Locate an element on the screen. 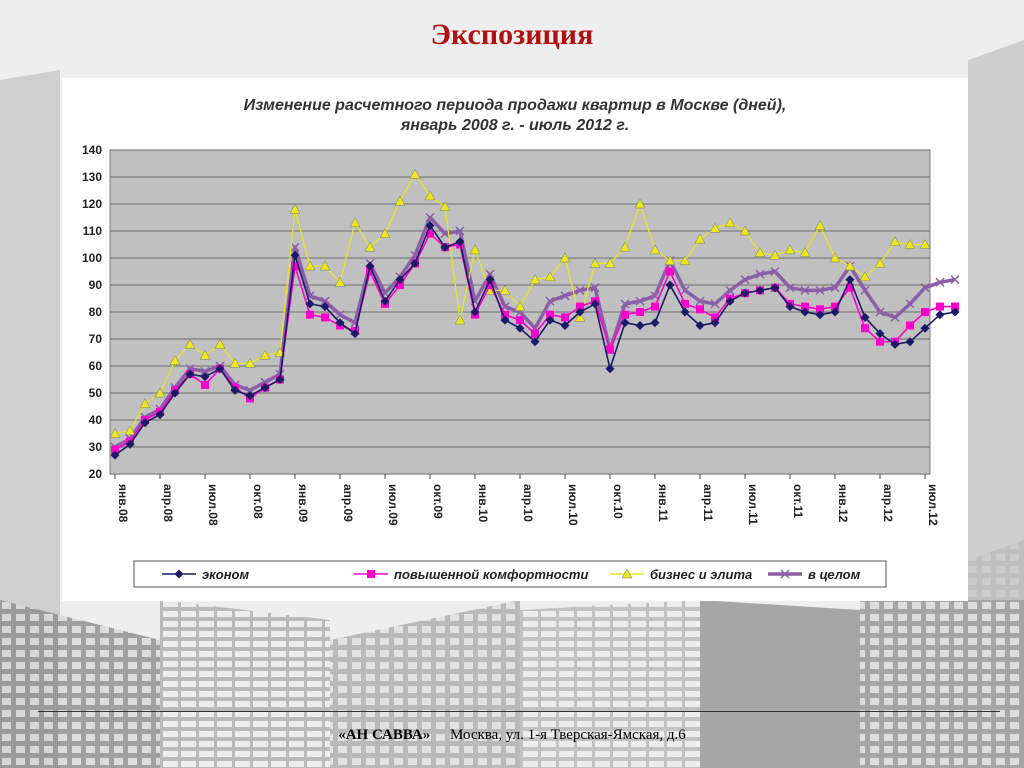 The image size is (1024, 768). footer-company: «АН САВВА» is located at coordinates (384, 735).